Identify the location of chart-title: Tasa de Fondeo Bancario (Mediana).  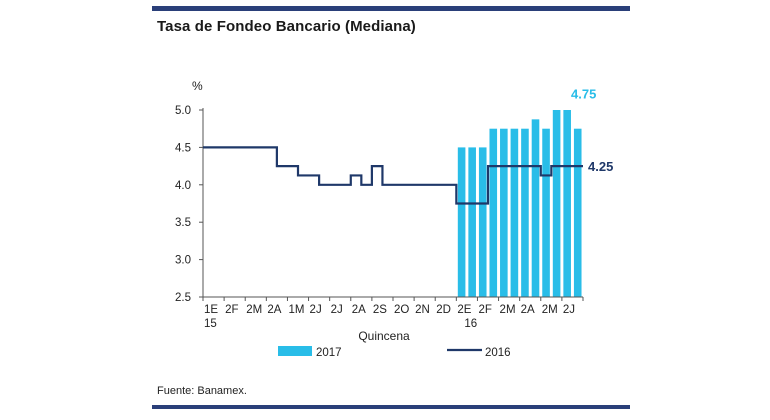
(286, 26).